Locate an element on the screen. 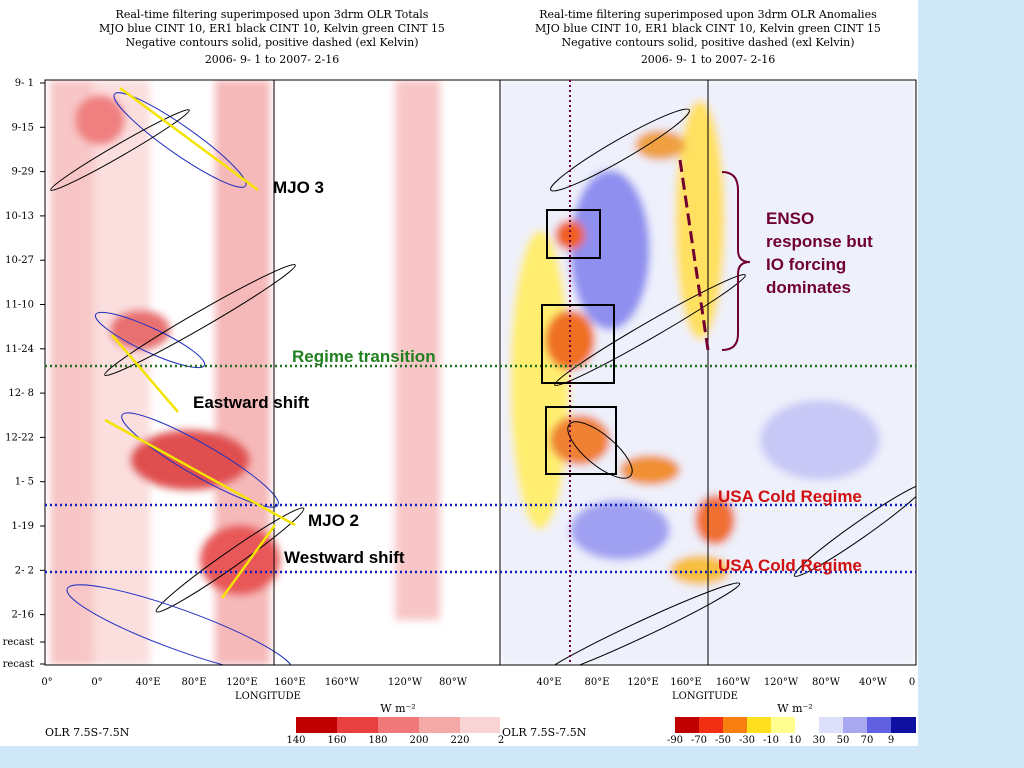  dashed-trend is located at coordinates (694, 255).